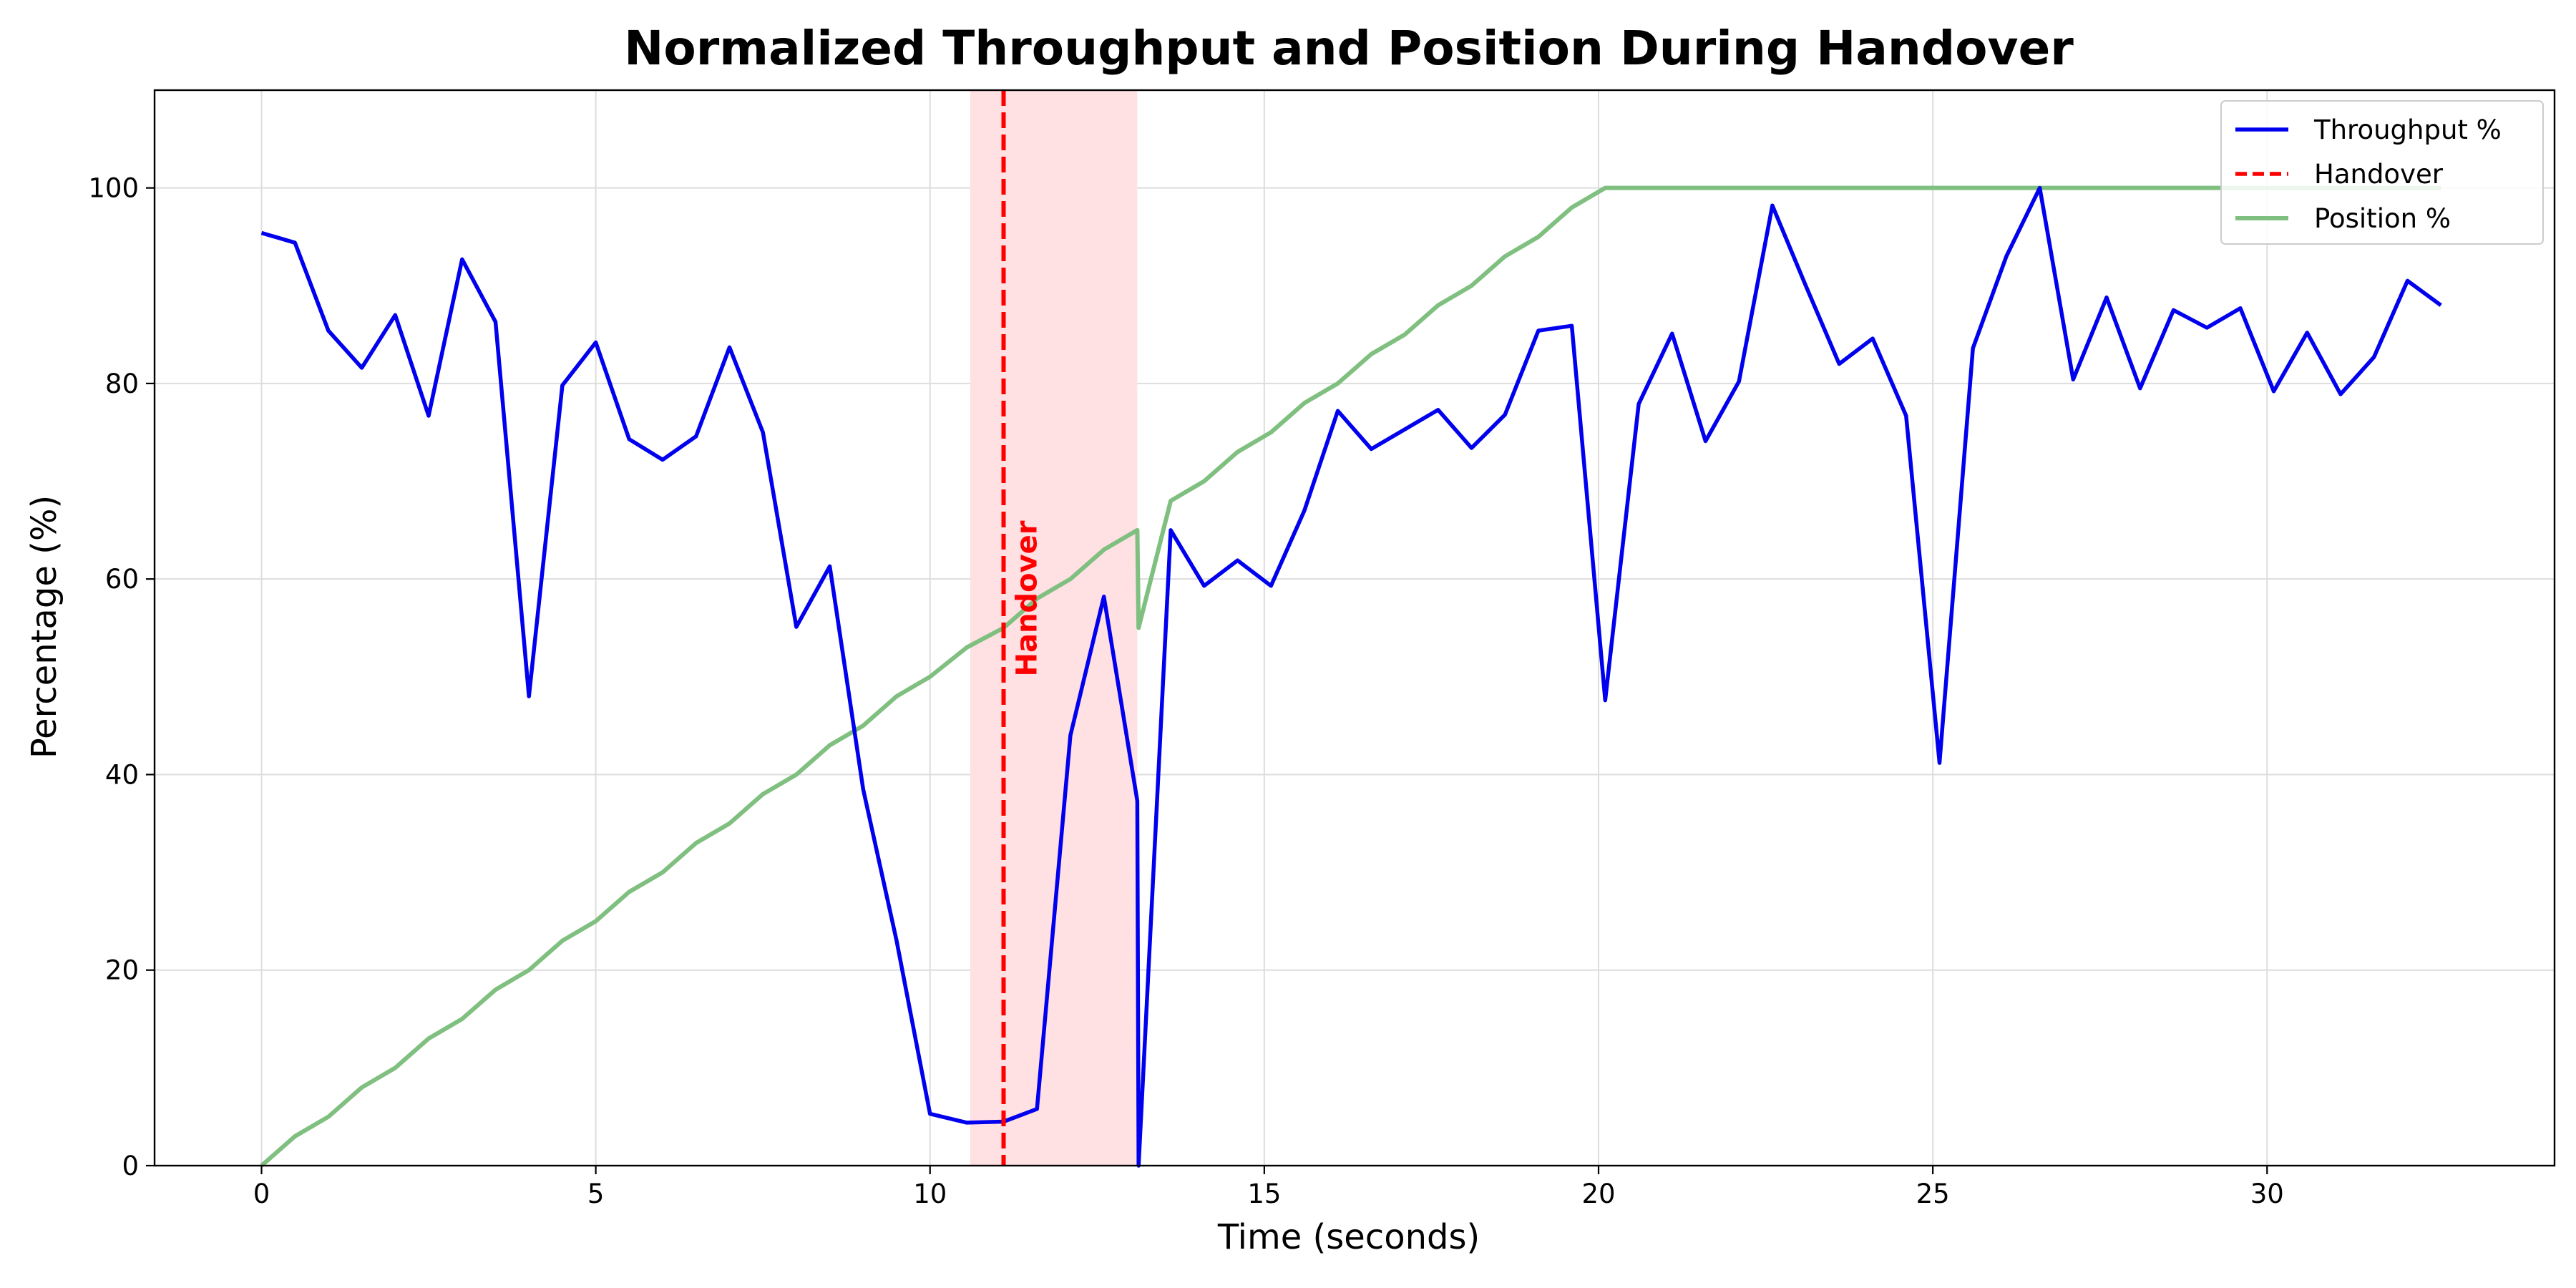  What do you see at coordinates (1264, 1194) in the screenshot?
I see `x-tick-label: 15` at bounding box center [1264, 1194].